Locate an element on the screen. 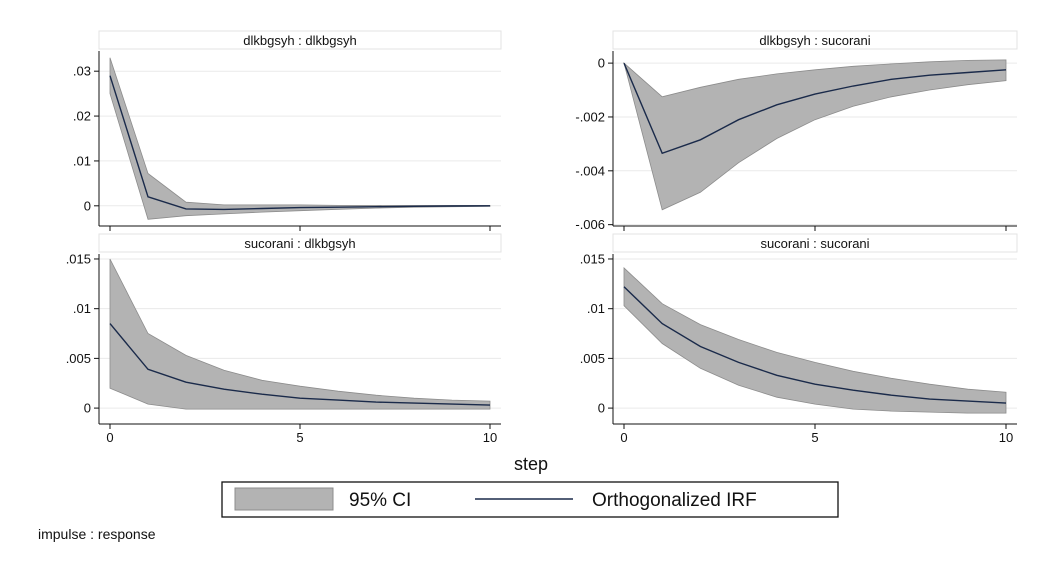 Image resolution: width=1040 pixels, height=564 pixels. panel-title: dlkbgsyh : sucorani is located at coordinates (814, 40).